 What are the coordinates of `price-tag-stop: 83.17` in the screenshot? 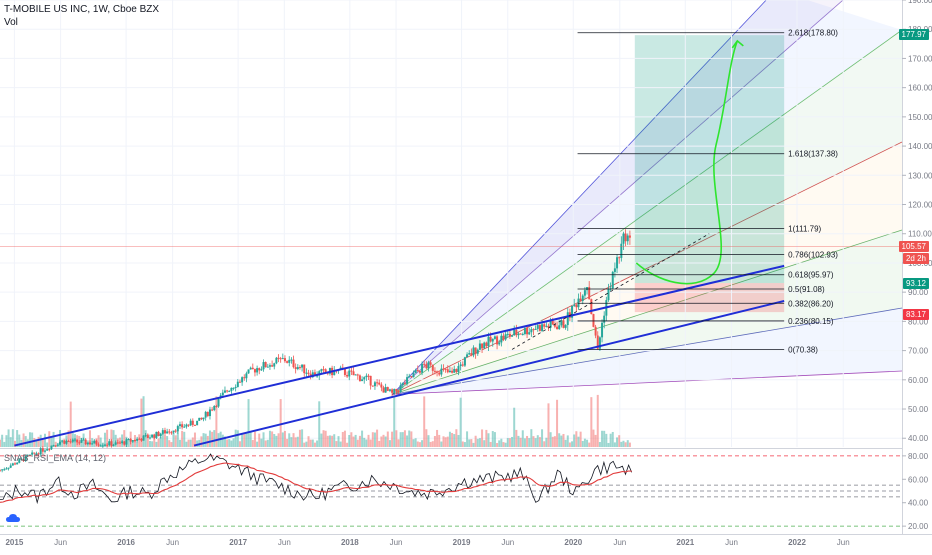 It's located at (915, 314).